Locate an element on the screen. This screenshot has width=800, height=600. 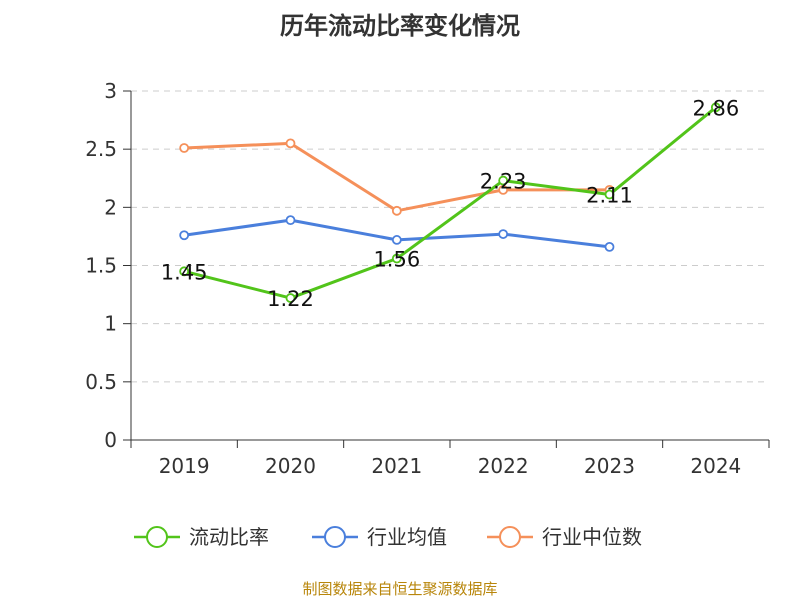
data-label: 1.22 is located at coordinates (290, 299).